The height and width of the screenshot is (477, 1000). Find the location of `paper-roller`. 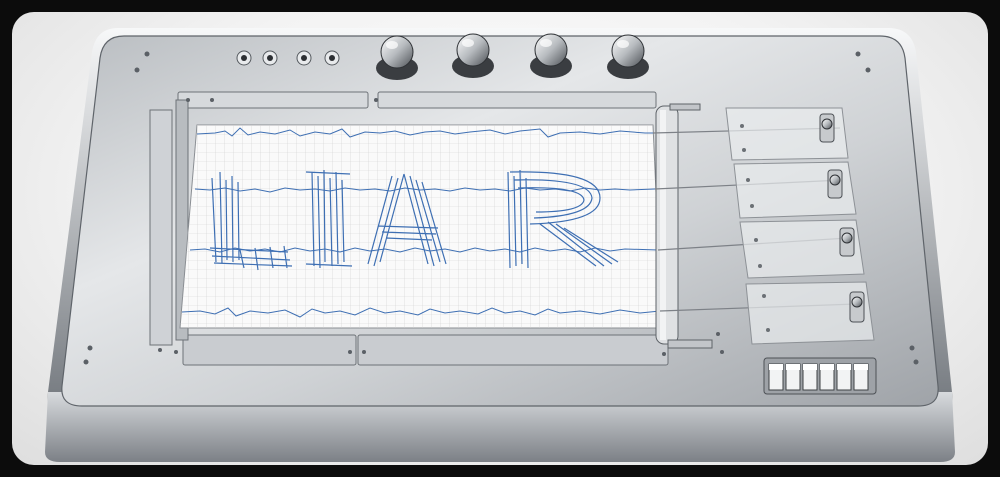

paper-roller is located at coordinates (684, 226).